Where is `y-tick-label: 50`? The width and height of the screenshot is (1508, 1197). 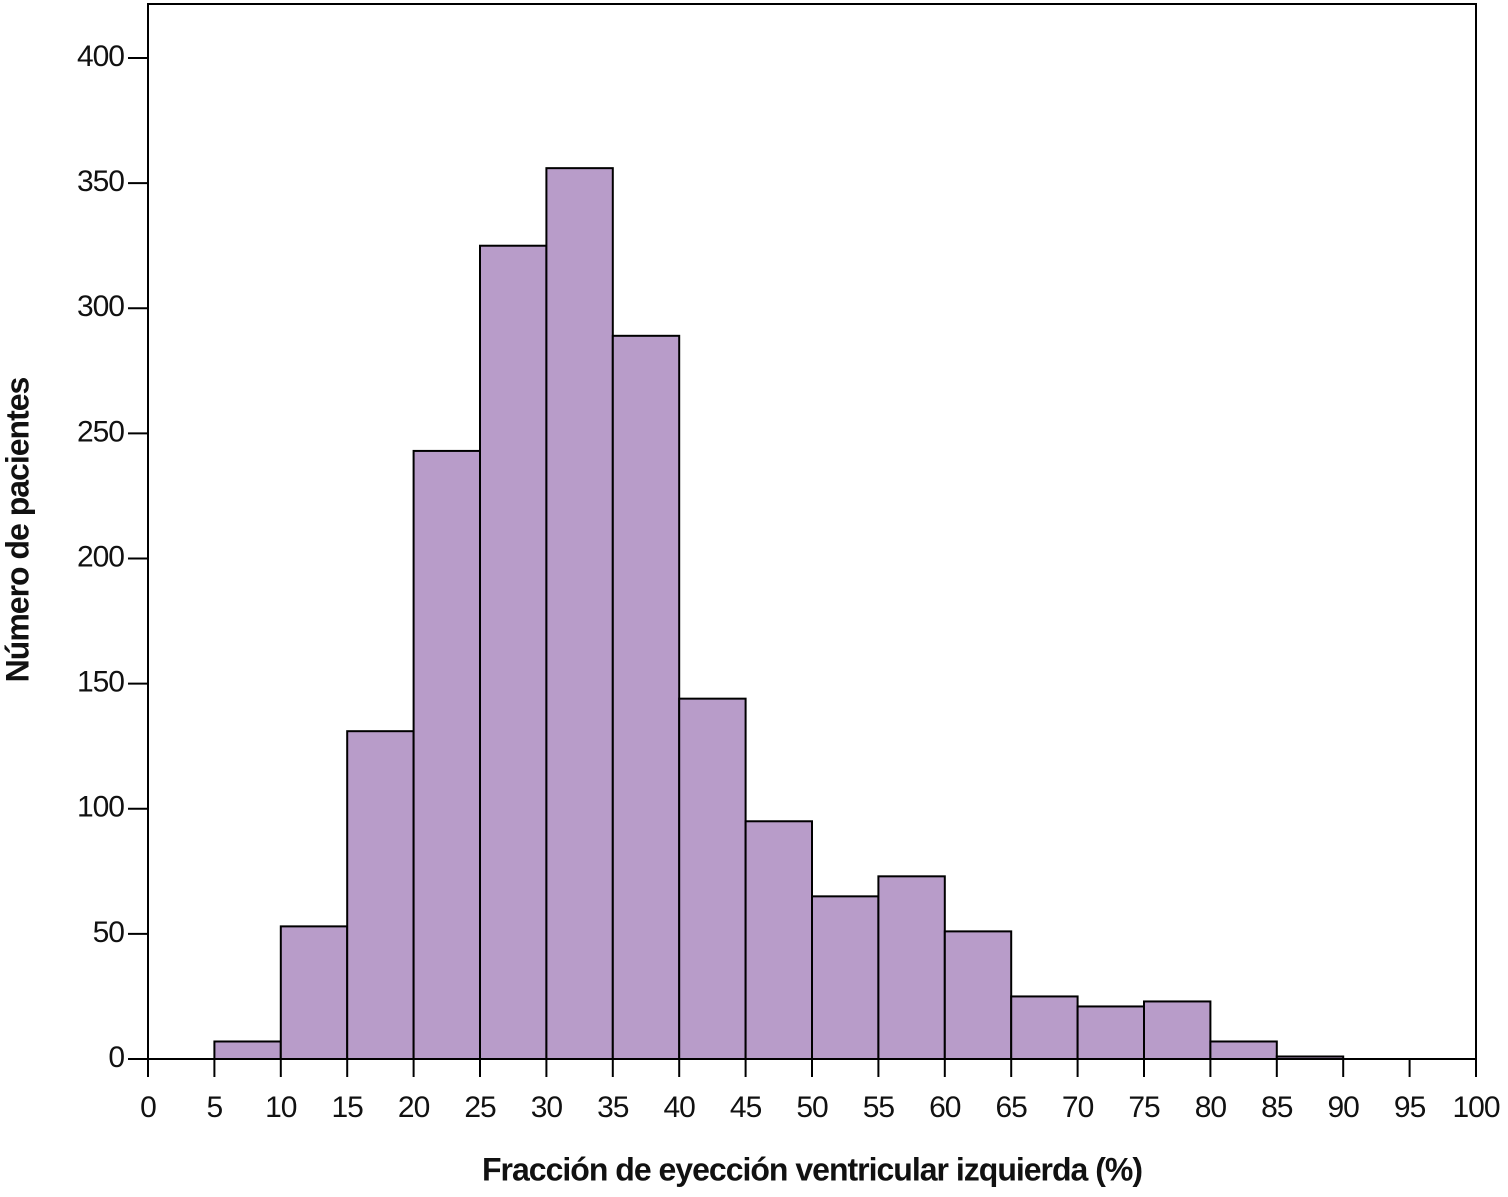
y-tick-label: 50 is located at coordinates (109, 932).